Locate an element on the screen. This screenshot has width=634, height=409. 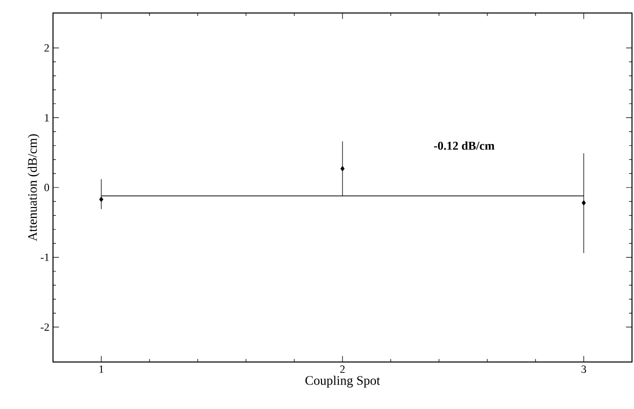
y-tick-label: 0 is located at coordinates (47, 188).